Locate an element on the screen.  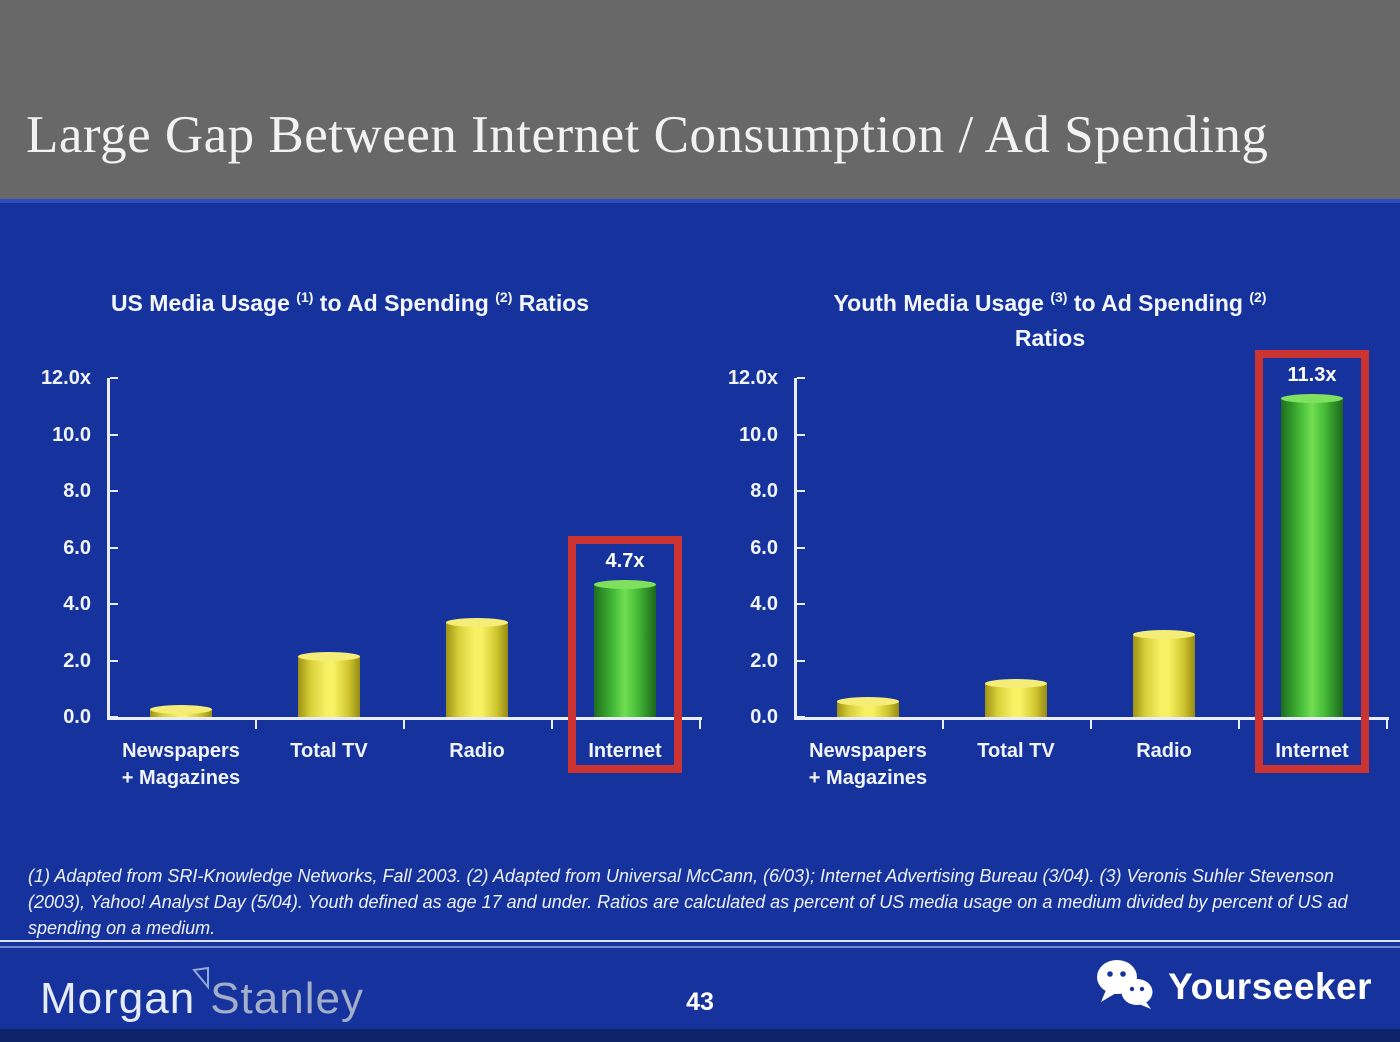
watermark: Yourseeker is located at coordinates (1233, 986).